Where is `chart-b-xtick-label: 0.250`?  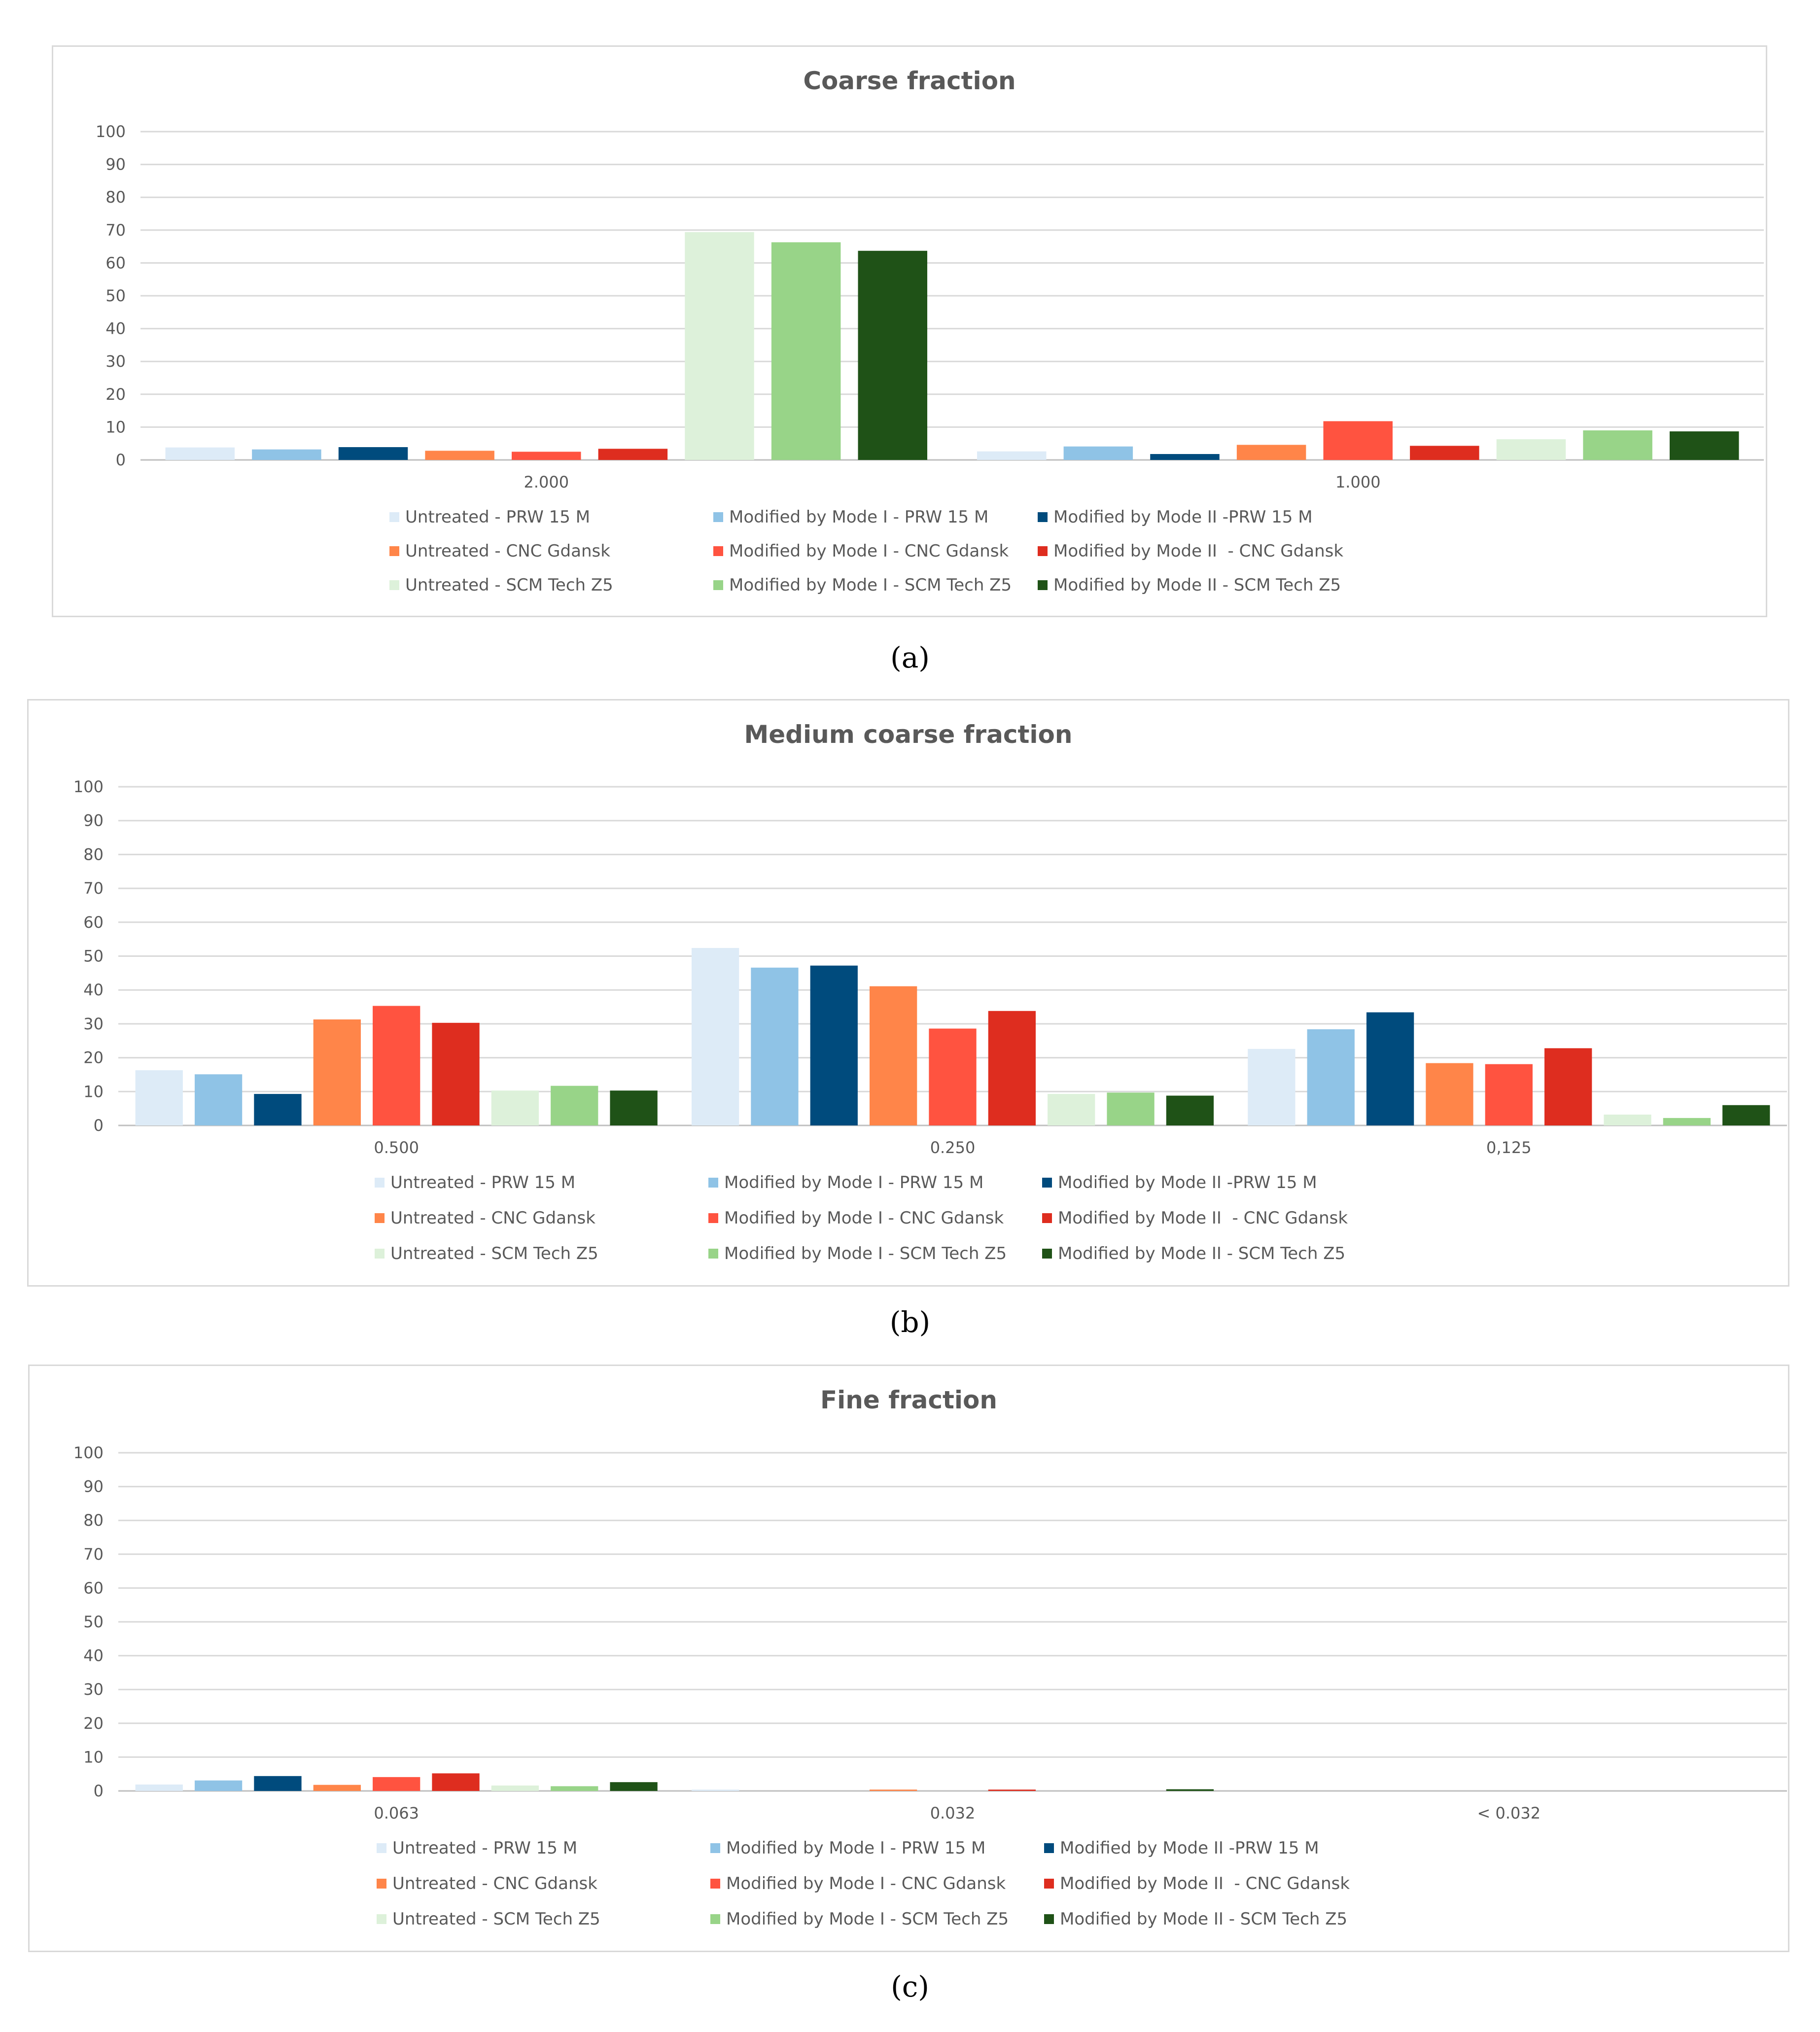 chart-b-xtick-label: 0.250 is located at coordinates (953, 1148).